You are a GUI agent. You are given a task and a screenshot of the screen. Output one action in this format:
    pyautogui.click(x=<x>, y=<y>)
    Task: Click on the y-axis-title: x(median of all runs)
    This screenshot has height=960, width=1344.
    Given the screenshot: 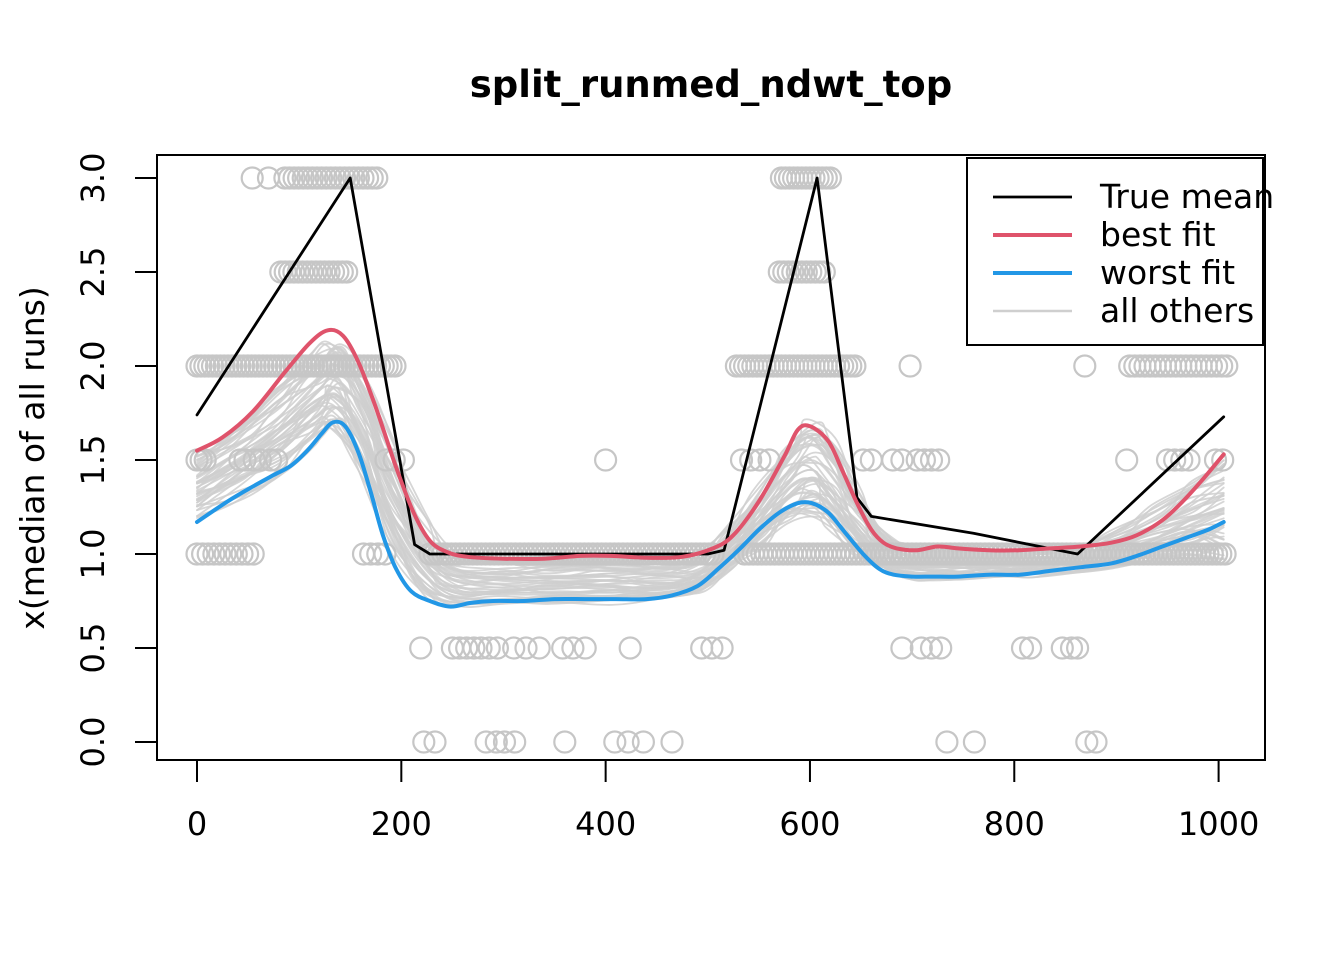 What is the action you would take?
    pyautogui.click(x=32, y=457)
    